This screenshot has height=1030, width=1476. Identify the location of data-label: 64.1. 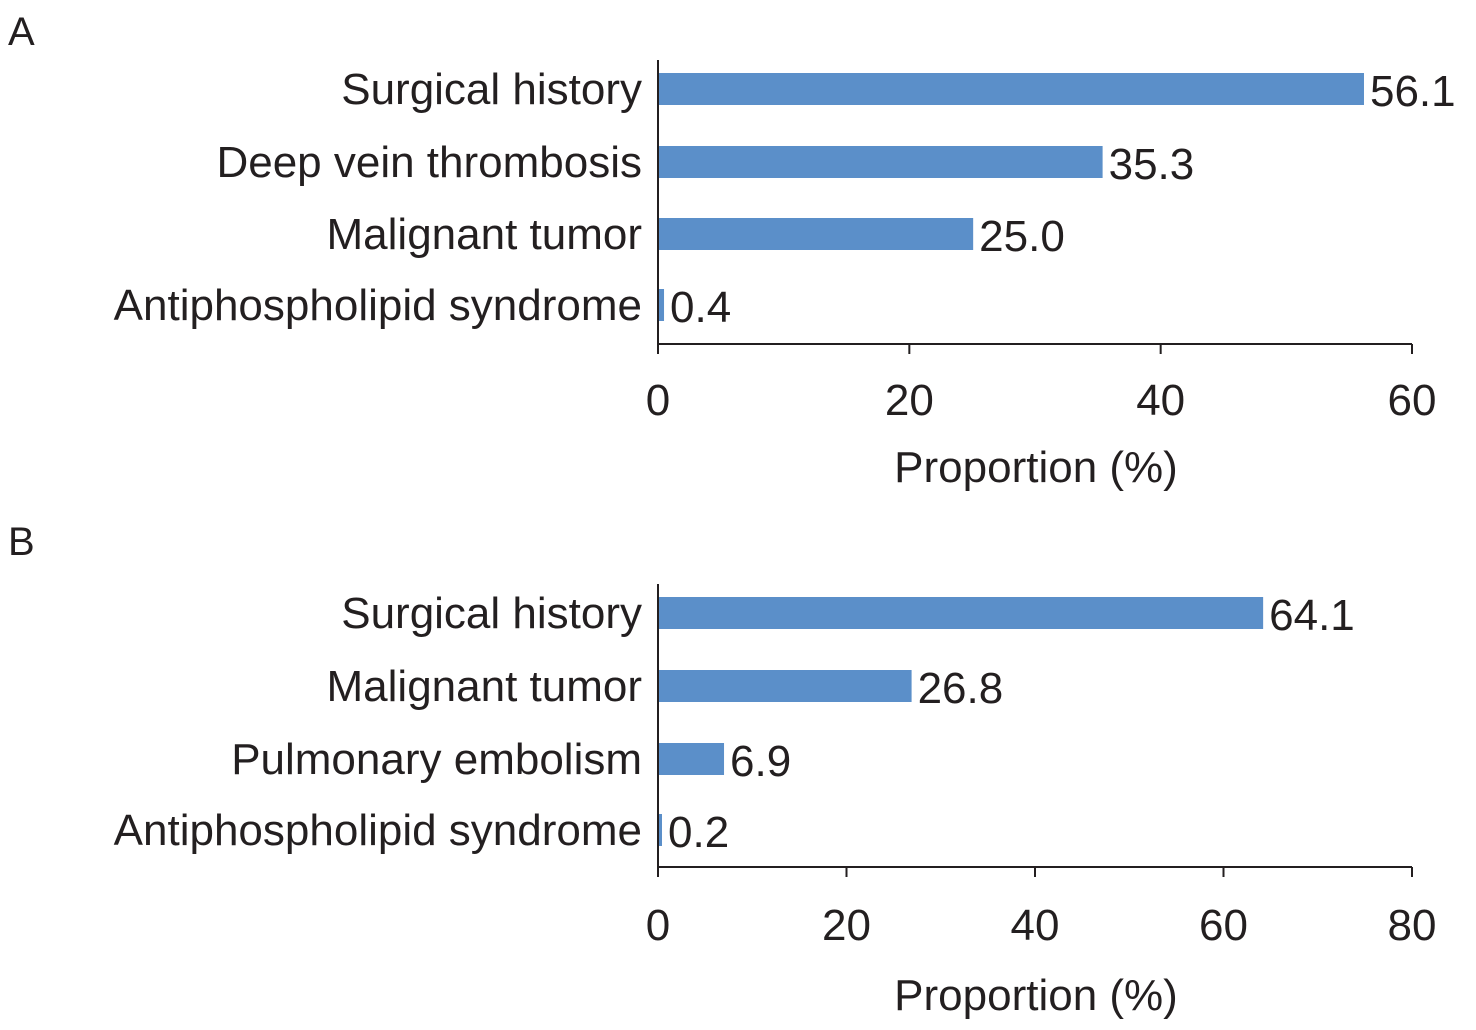
(1312, 615).